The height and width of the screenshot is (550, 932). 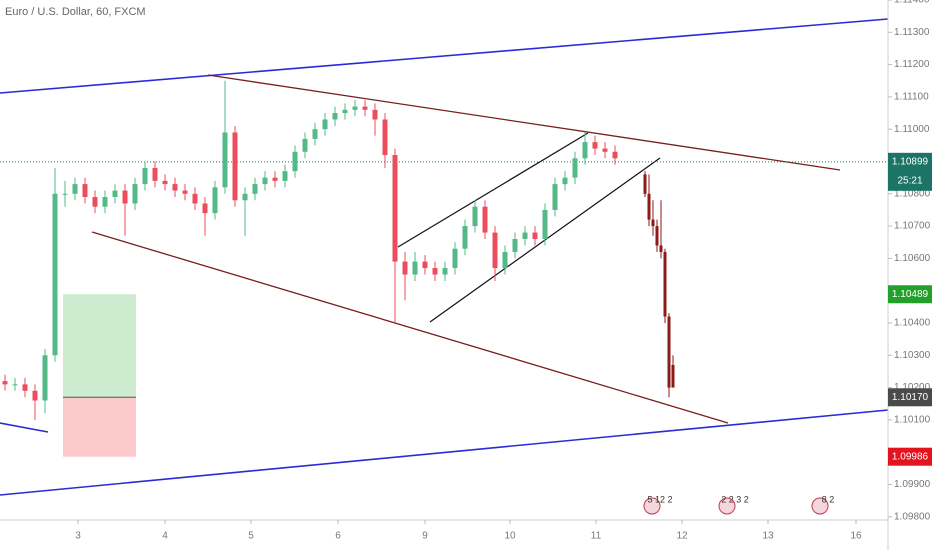 I want to click on price-marker-label: 1.09986, so click(x=910, y=456).